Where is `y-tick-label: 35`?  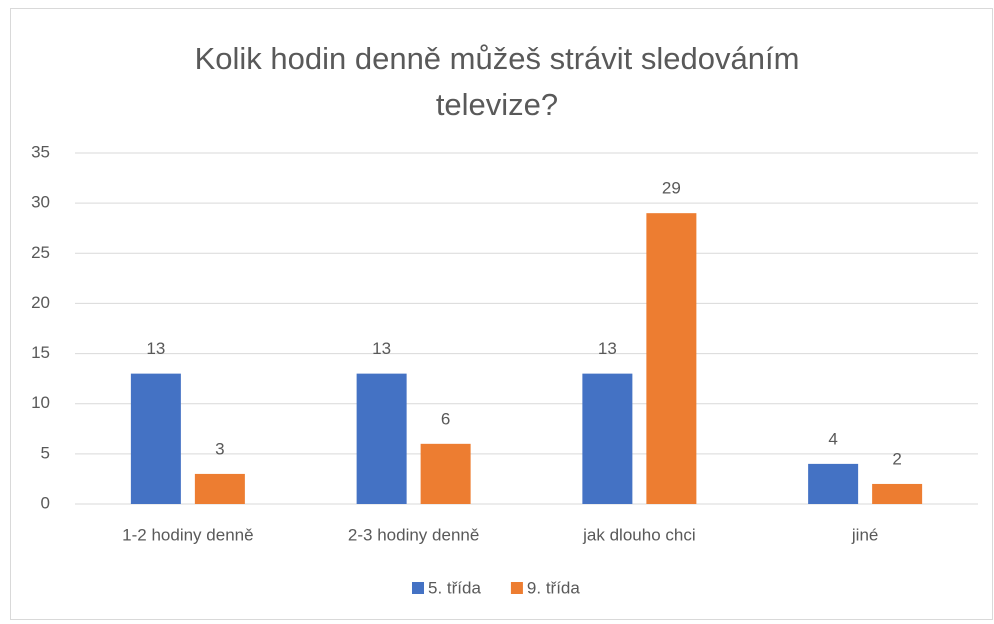 y-tick-label: 35 is located at coordinates (40, 151).